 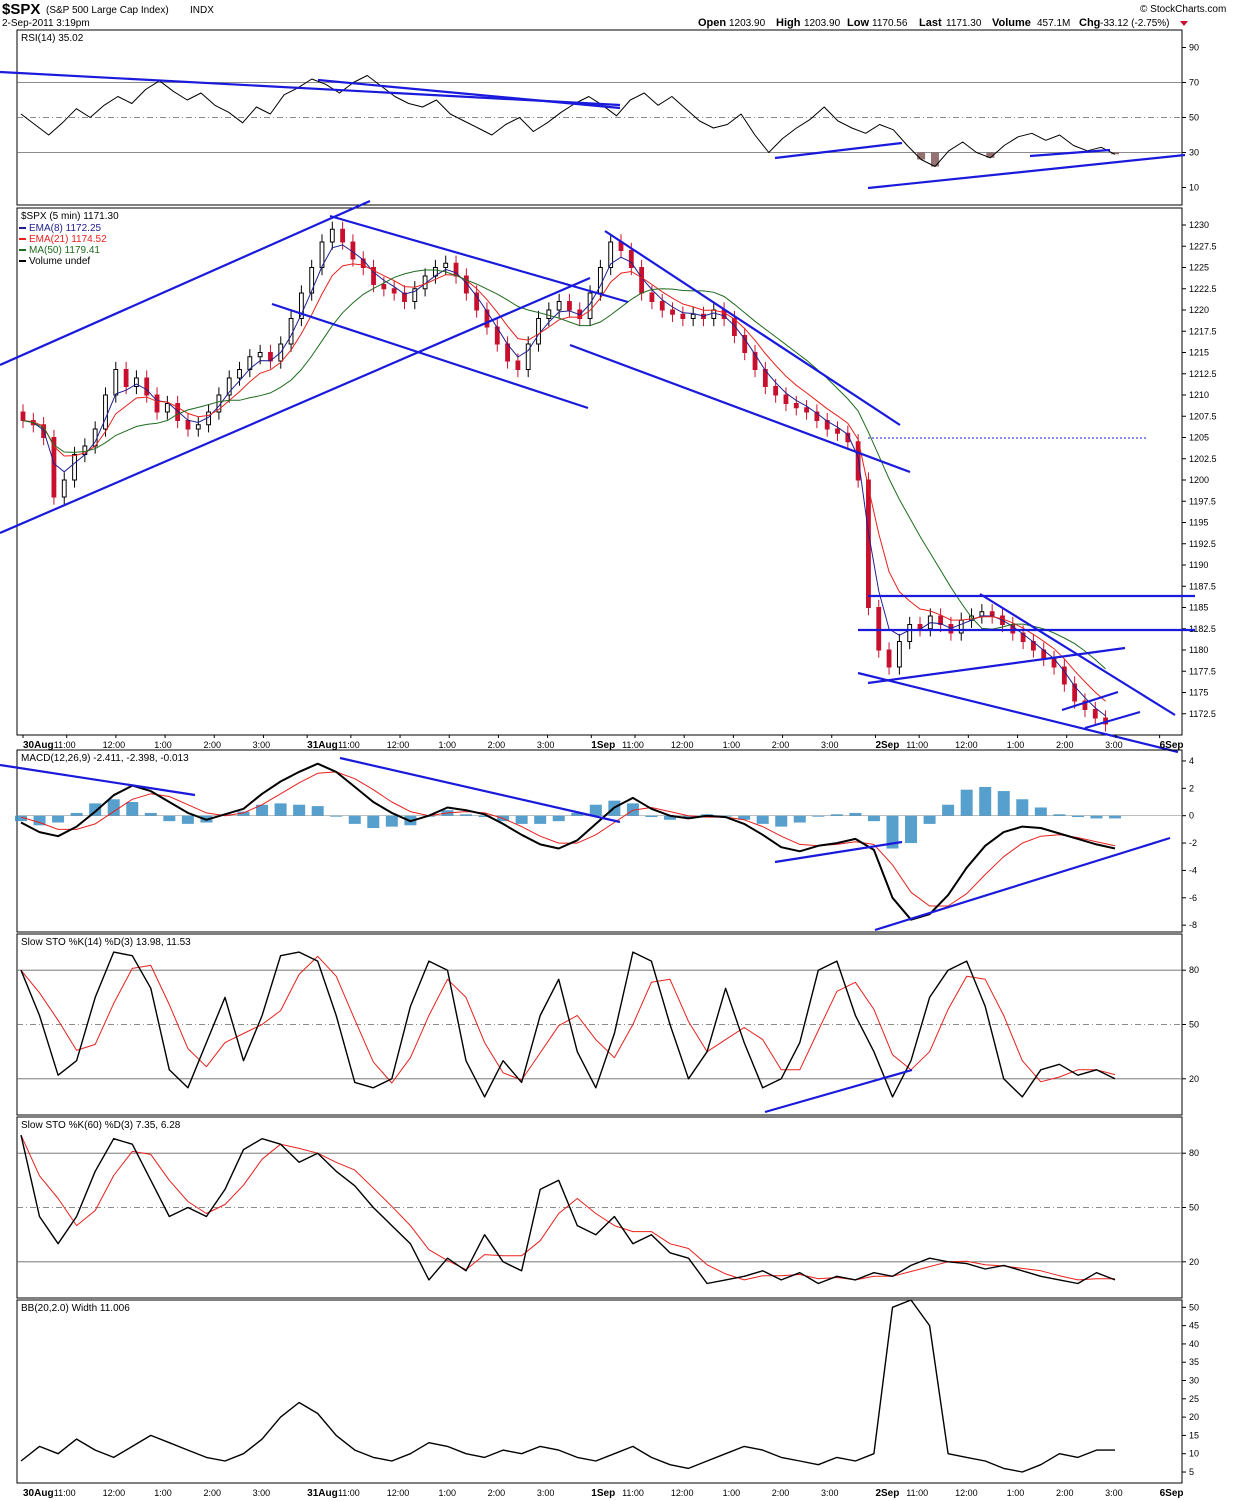 I want to click on macd-tick-label: 2, so click(x=1191, y=788).